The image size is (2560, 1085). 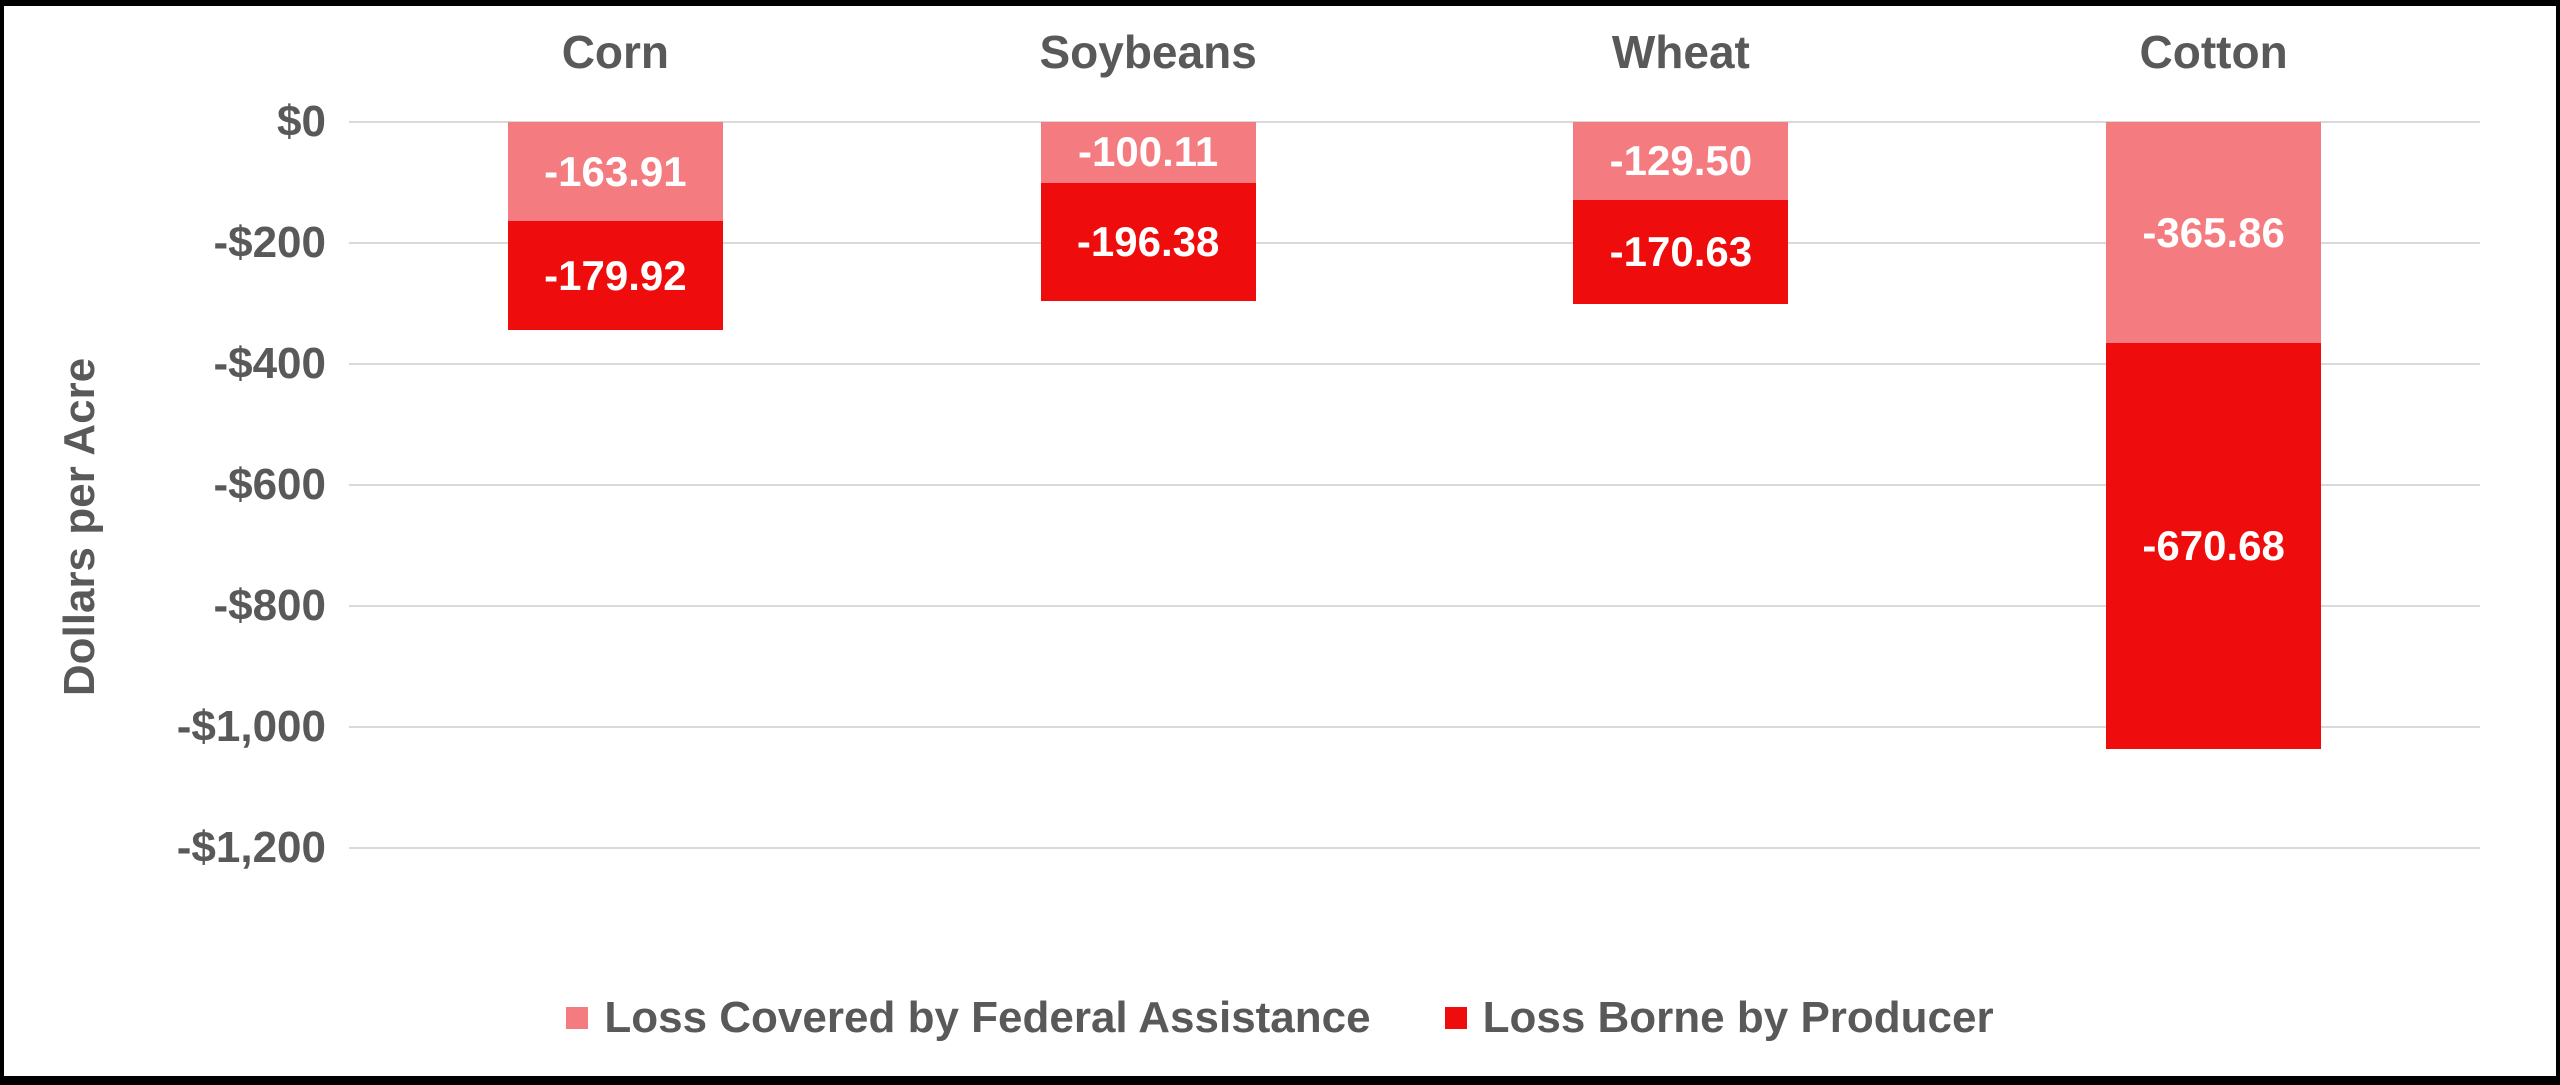 I want to click on bar-segment-corn-series1: -163.91, so click(x=615, y=172).